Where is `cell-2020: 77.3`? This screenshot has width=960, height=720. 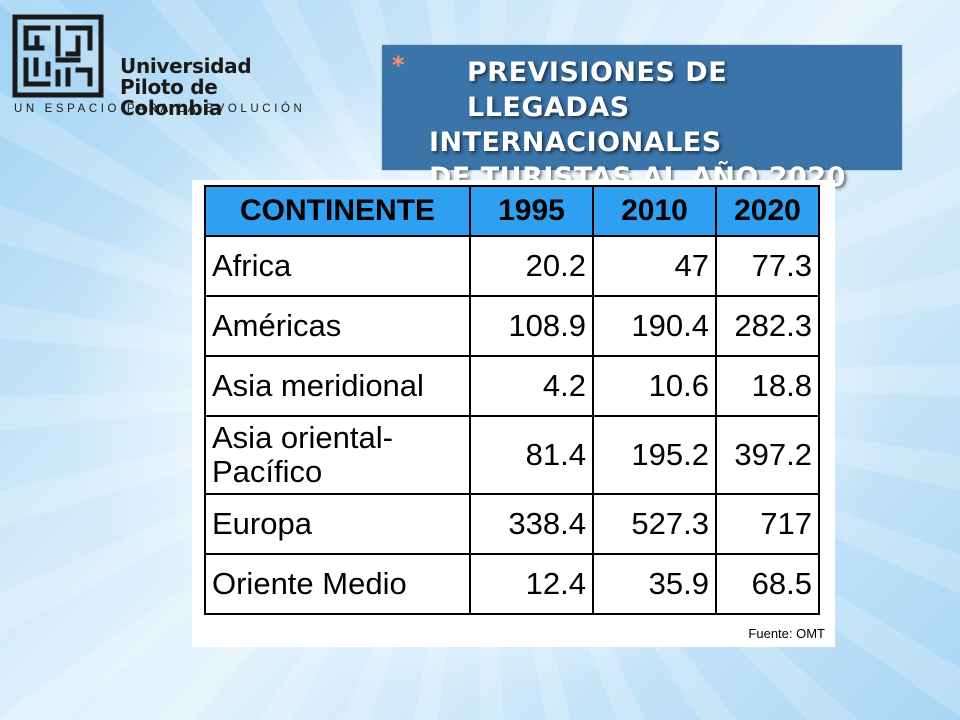 cell-2020: 77.3 is located at coordinates (767, 266).